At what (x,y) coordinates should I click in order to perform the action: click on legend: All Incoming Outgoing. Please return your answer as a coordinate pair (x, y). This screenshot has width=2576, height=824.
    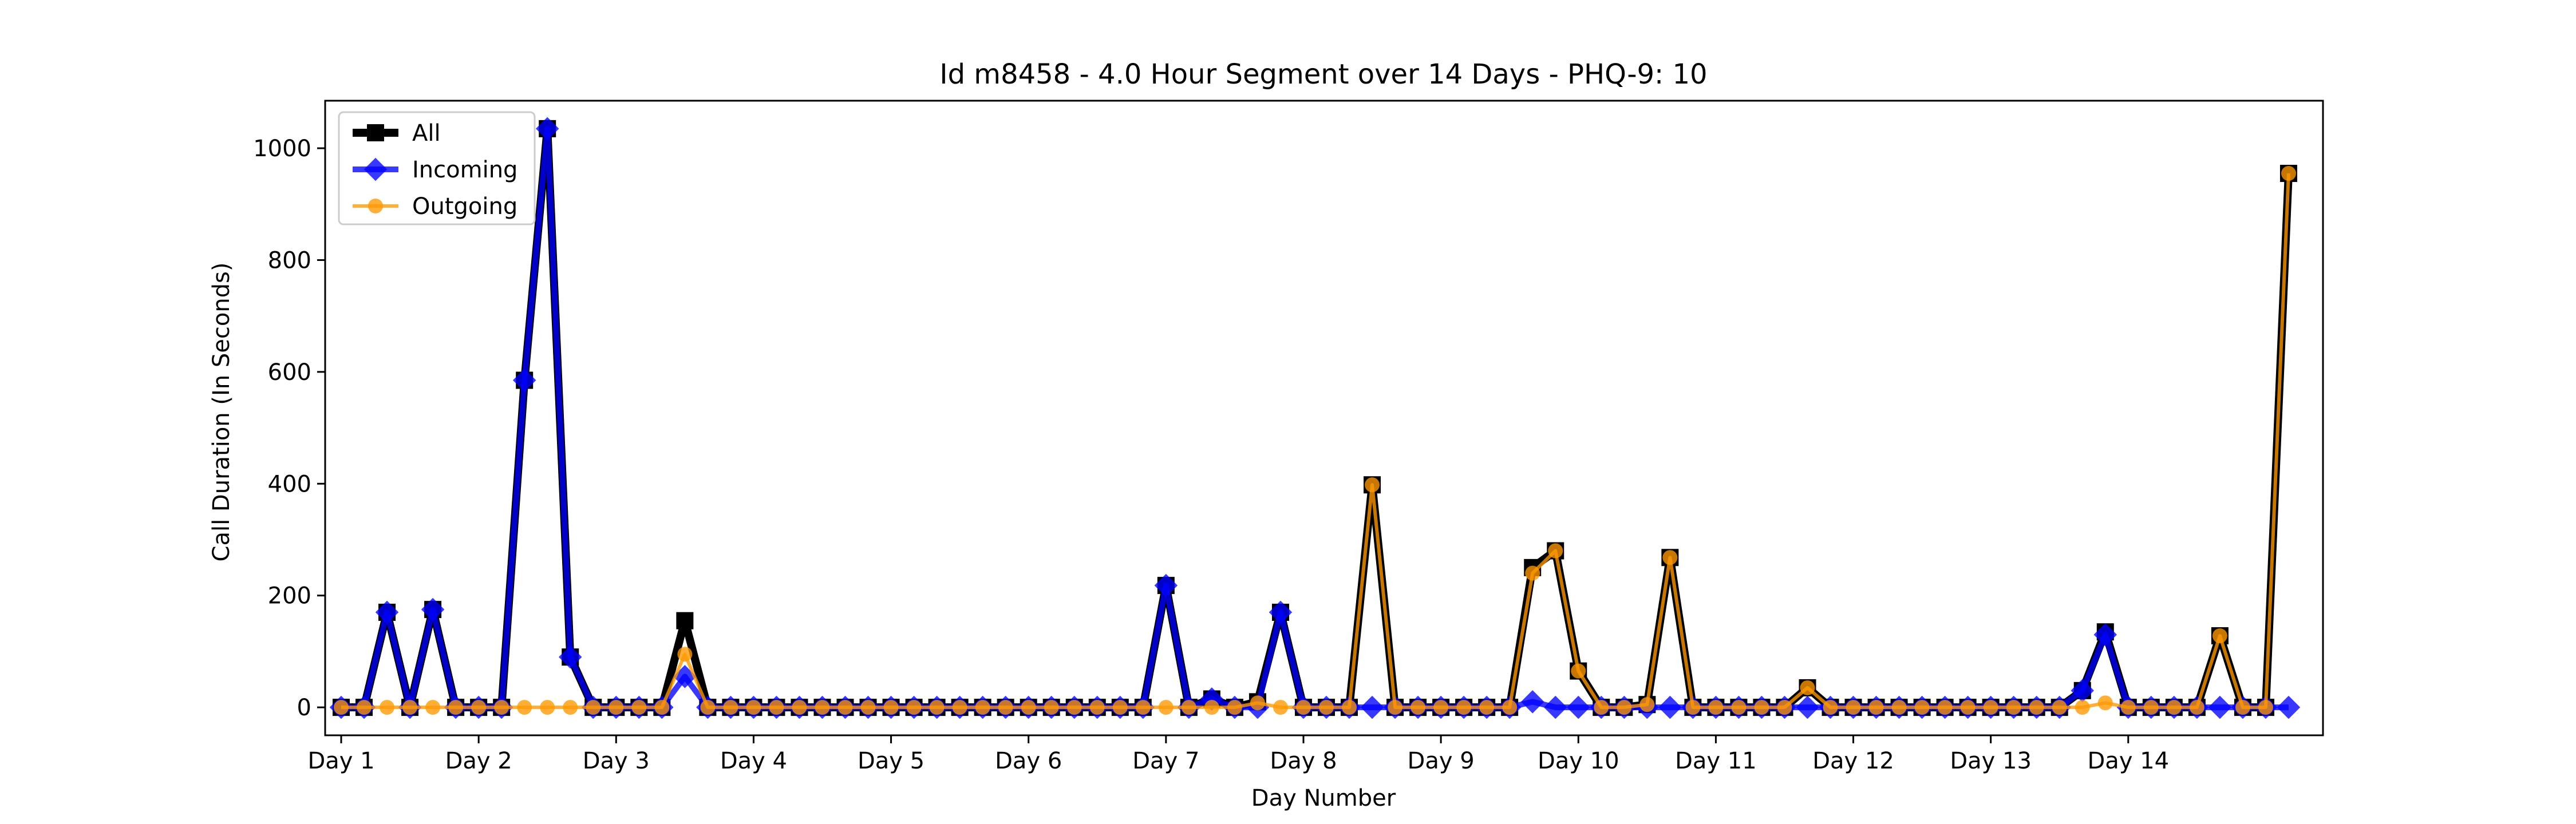
    Looking at the image, I should click on (437, 168).